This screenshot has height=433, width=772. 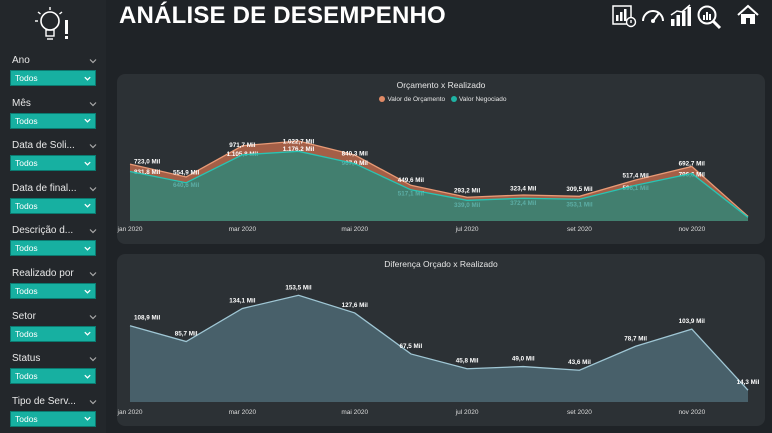 What do you see at coordinates (43, 273) in the screenshot?
I see `filter-label: Realizado por` at bounding box center [43, 273].